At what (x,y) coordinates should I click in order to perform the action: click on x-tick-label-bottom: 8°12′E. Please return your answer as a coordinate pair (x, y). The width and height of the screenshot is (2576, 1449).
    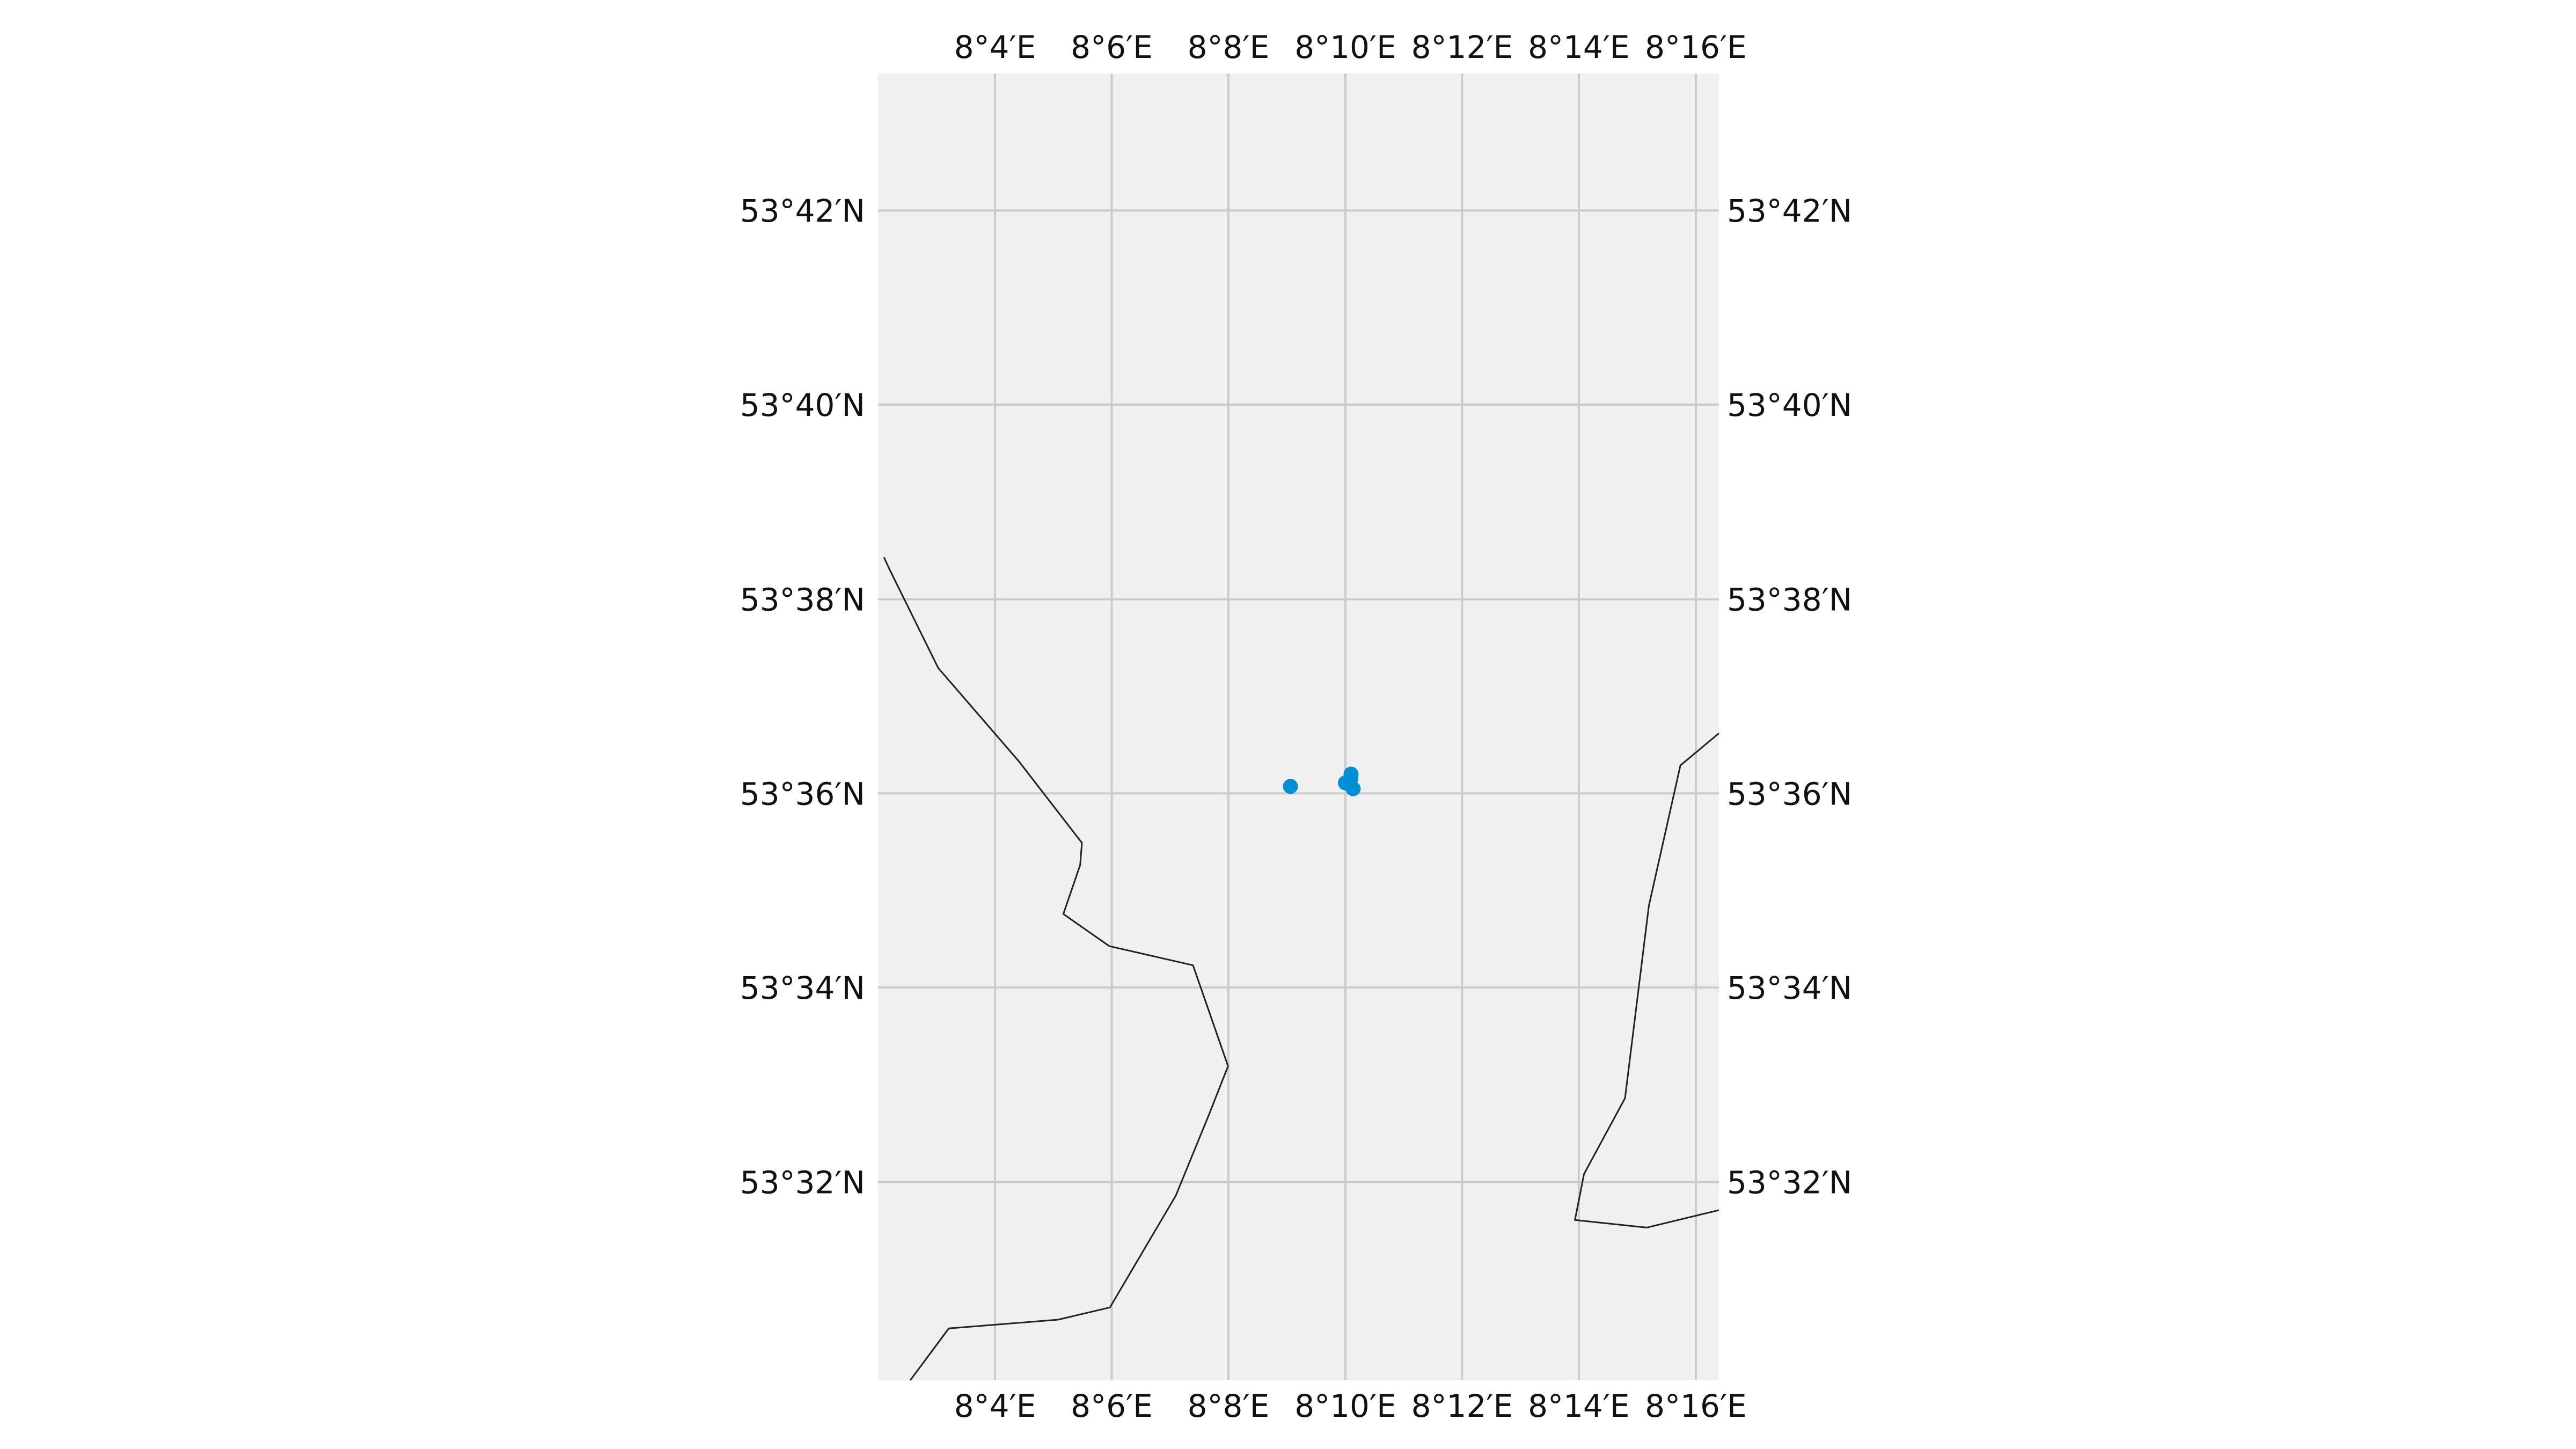
    Looking at the image, I should click on (1462, 1406).